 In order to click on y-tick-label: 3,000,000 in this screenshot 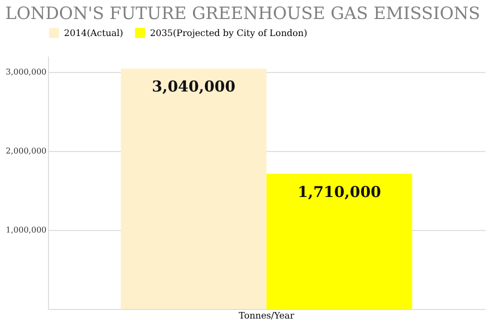, I will do `click(26, 71)`.